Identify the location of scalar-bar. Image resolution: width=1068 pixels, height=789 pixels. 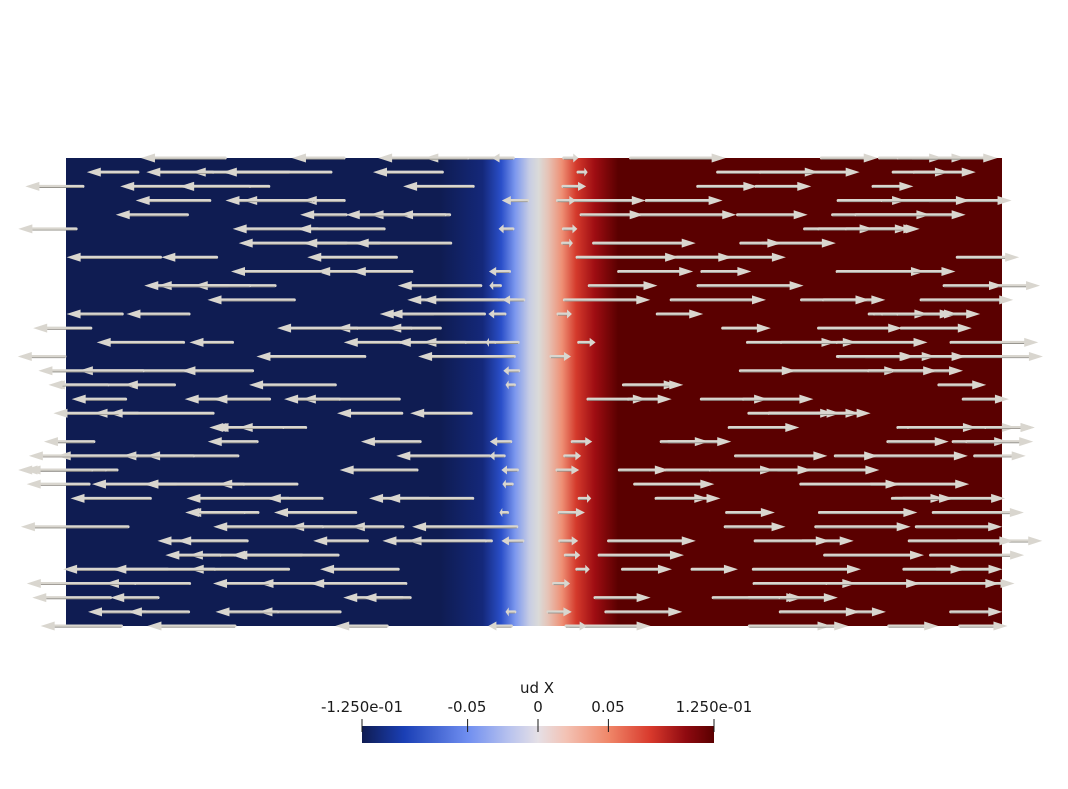
(538, 731).